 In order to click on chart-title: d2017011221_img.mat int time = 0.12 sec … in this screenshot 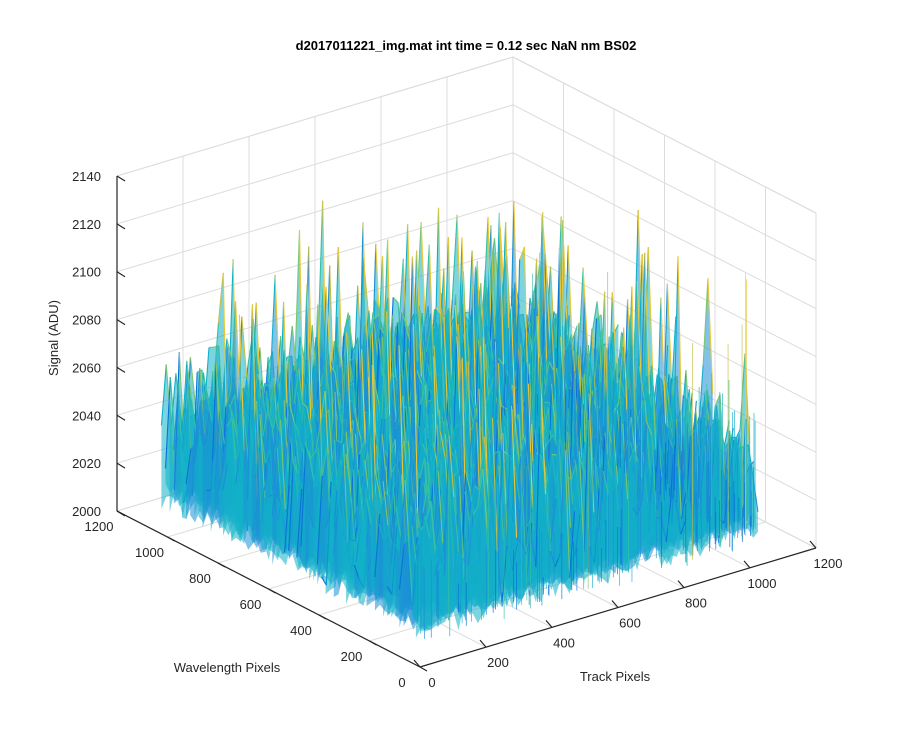, I will do `click(466, 45)`.